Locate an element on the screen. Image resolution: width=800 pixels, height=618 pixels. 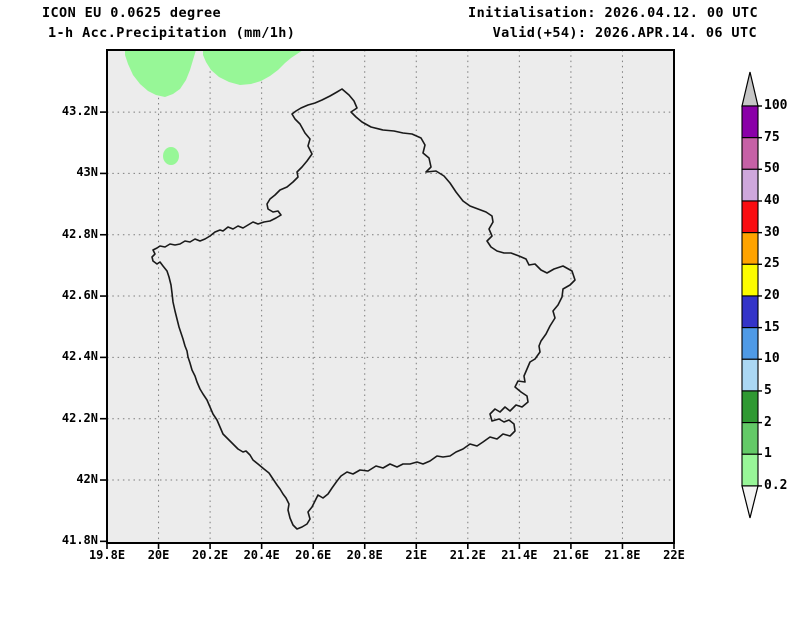
x-tick-label: 21.8E is located at coordinates (622, 555).